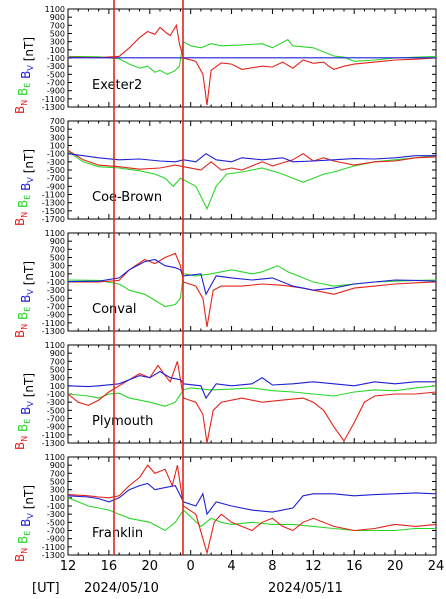 Image resolution: width=446 pixels, height=599 pixels. What do you see at coordinates (46, 588) in the screenshot?
I see `ut-label: [UT]` at bounding box center [46, 588].